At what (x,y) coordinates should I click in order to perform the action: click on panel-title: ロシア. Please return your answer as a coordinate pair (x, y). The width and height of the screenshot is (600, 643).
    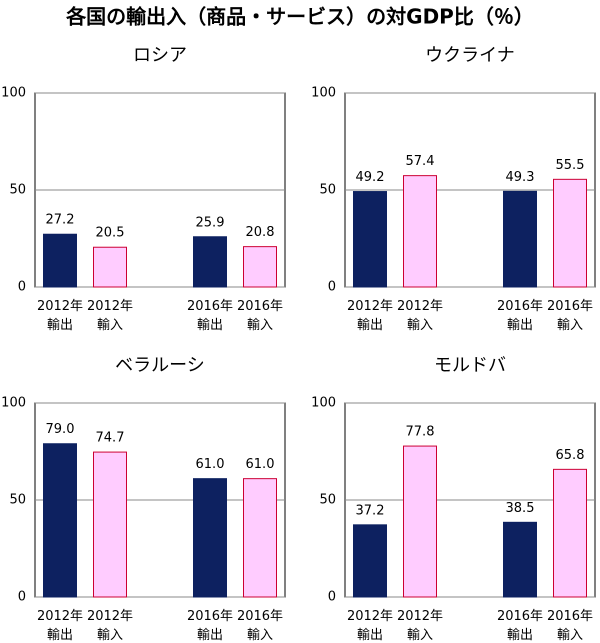
    Looking at the image, I should click on (160, 55).